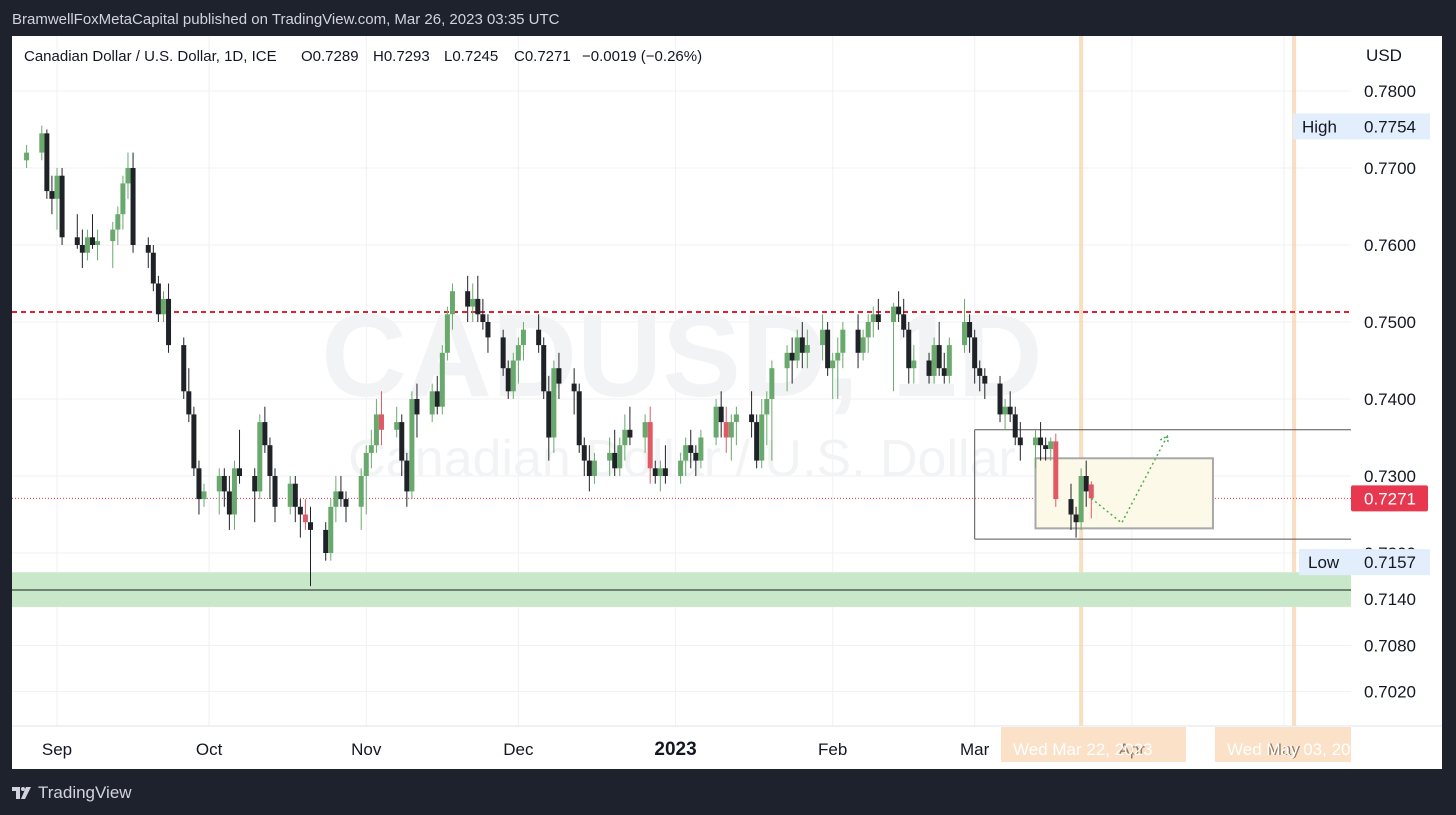  Describe the element at coordinates (642, 56) in the screenshot. I see `legend-change: −0.0019 (−0.26%)` at that location.